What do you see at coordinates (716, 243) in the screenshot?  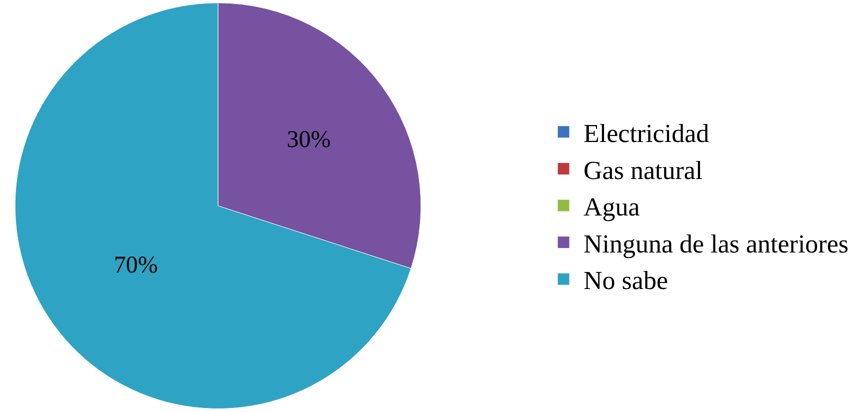 I see `legend-label: Ninguna de las anteriores` at bounding box center [716, 243].